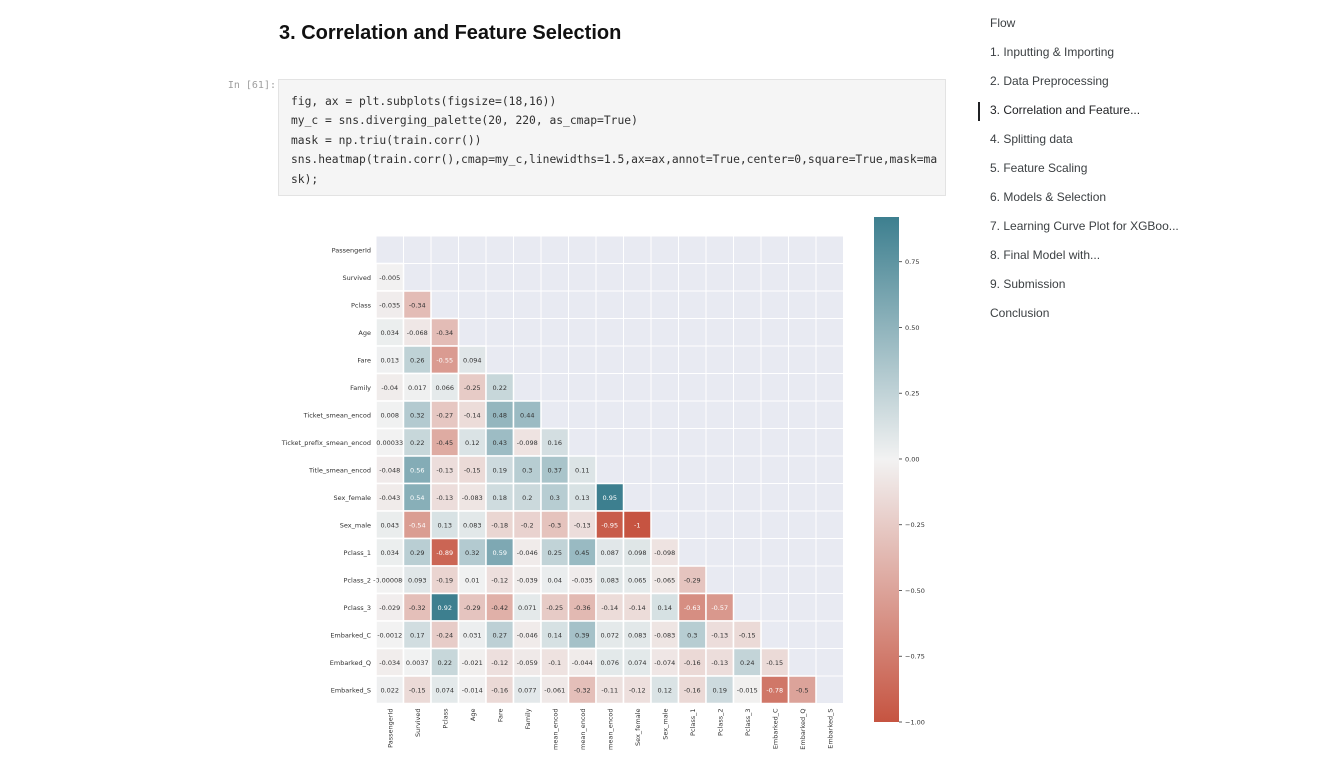  Describe the element at coordinates (1031, 139) in the screenshot. I see `toc-item-splitting-data: 4. Splitting data` at that location.